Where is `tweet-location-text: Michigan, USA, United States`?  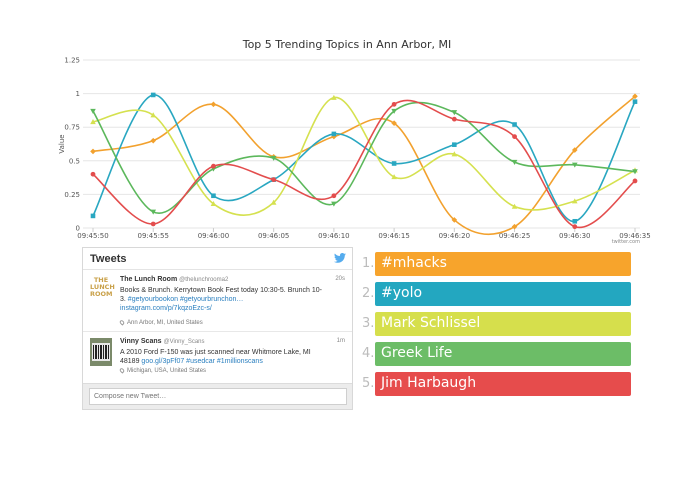
tweet-location-text: Michigan, USA, United States is located at coordinates (167, 371).